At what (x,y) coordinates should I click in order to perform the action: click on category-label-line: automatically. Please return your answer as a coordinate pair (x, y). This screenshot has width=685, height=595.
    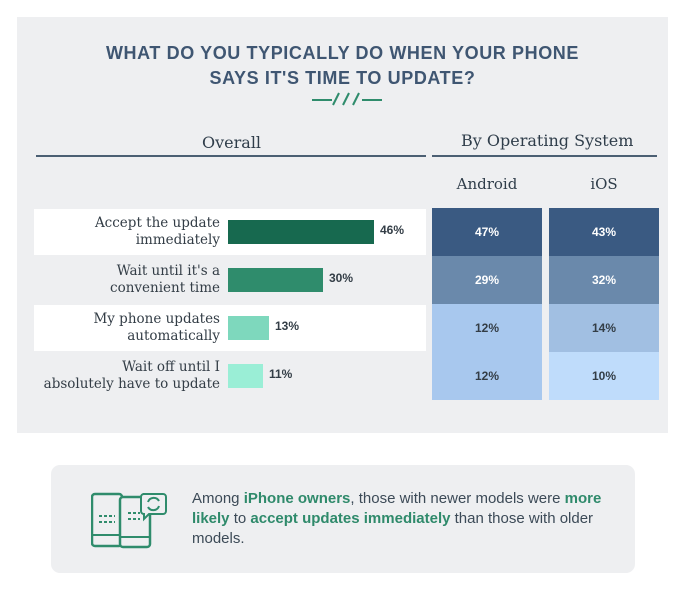
    Looking at the image, I should click on (173, 336).